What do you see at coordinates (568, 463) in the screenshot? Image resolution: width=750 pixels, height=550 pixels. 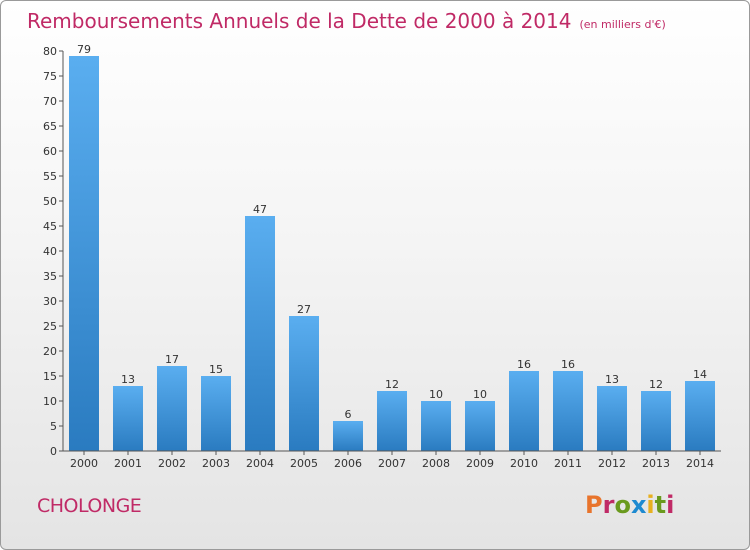 I see `x-tick-label: 2011` at bounding box center [568, 463].